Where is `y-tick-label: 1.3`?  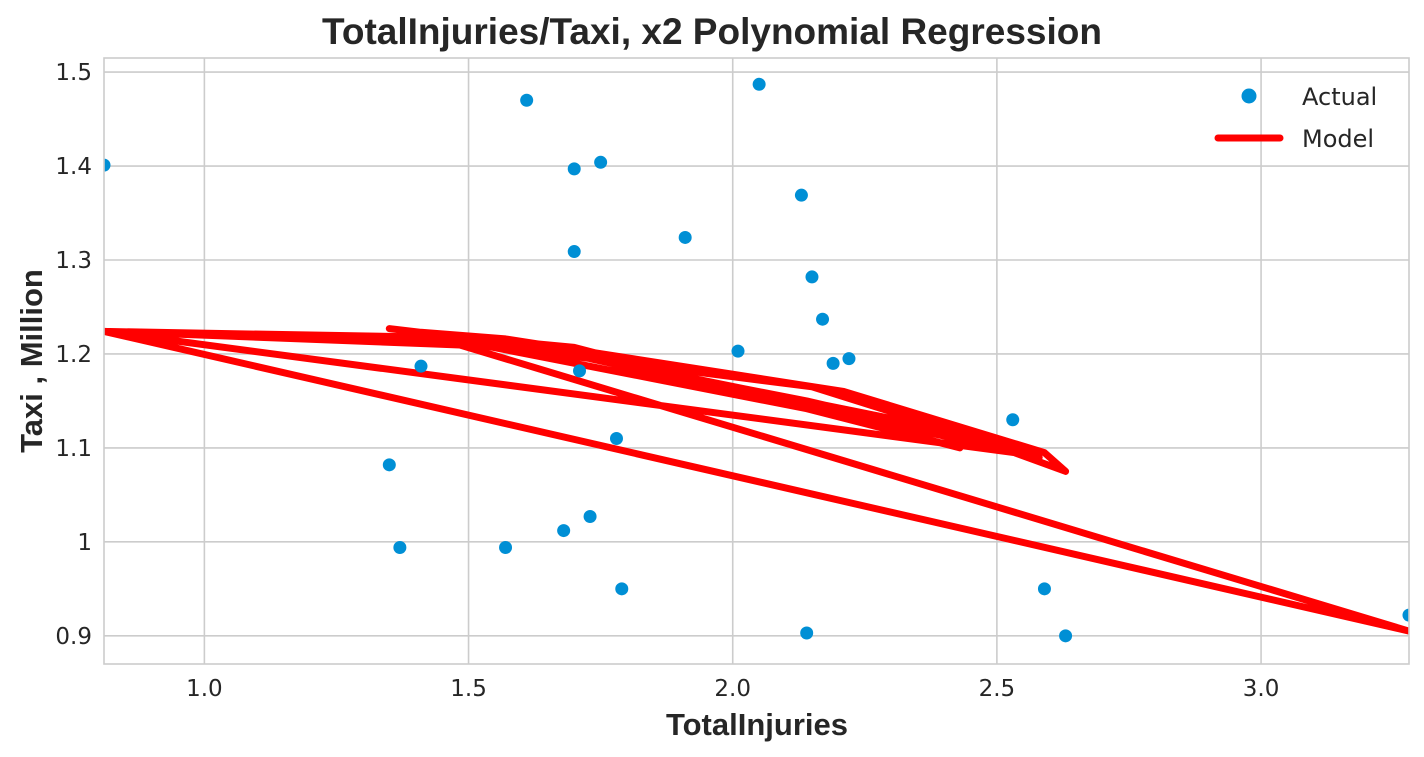
y-tick-label: 1.3 is located at coordinates (73, 261).